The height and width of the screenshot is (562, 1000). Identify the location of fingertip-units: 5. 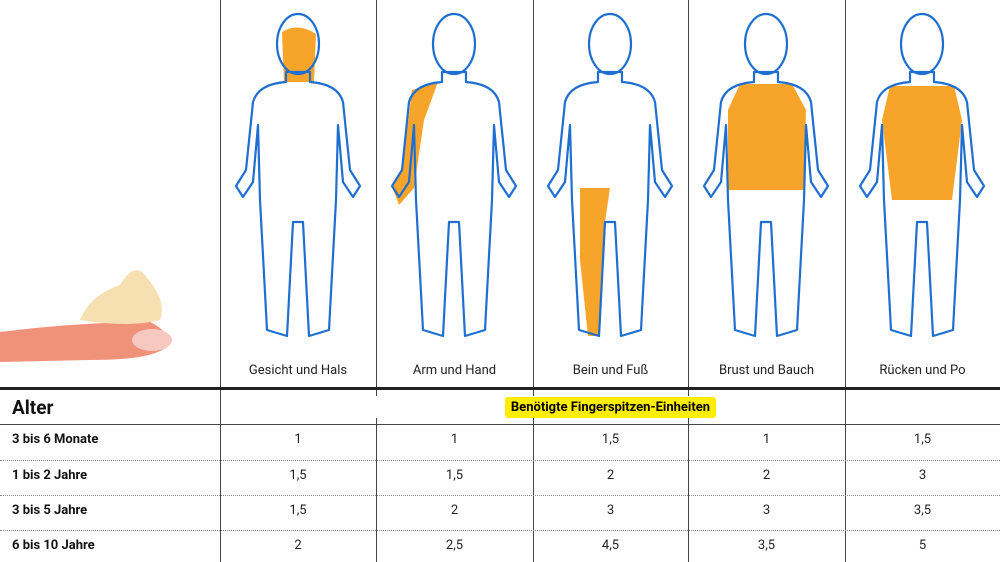
(922, 545).